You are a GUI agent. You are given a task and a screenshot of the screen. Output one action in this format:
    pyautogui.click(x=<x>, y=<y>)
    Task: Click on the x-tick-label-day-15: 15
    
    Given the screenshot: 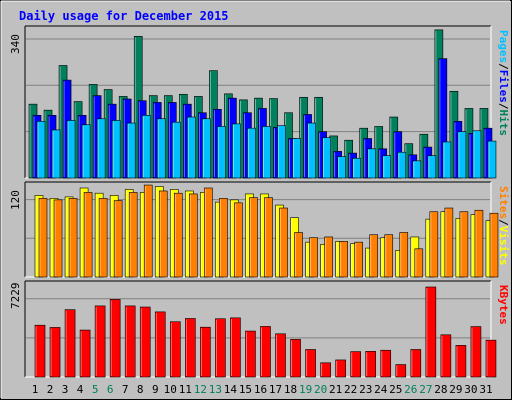 What is the action you would take?
    pyautogui.click(x=245, y=389)
    